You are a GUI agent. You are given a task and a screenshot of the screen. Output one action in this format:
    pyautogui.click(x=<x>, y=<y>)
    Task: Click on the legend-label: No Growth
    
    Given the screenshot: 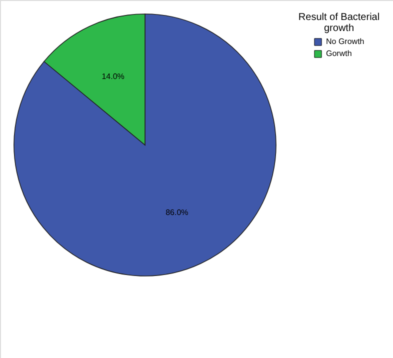 What is the action you would take?
    pyautogui.click(x=345, y=41)
    